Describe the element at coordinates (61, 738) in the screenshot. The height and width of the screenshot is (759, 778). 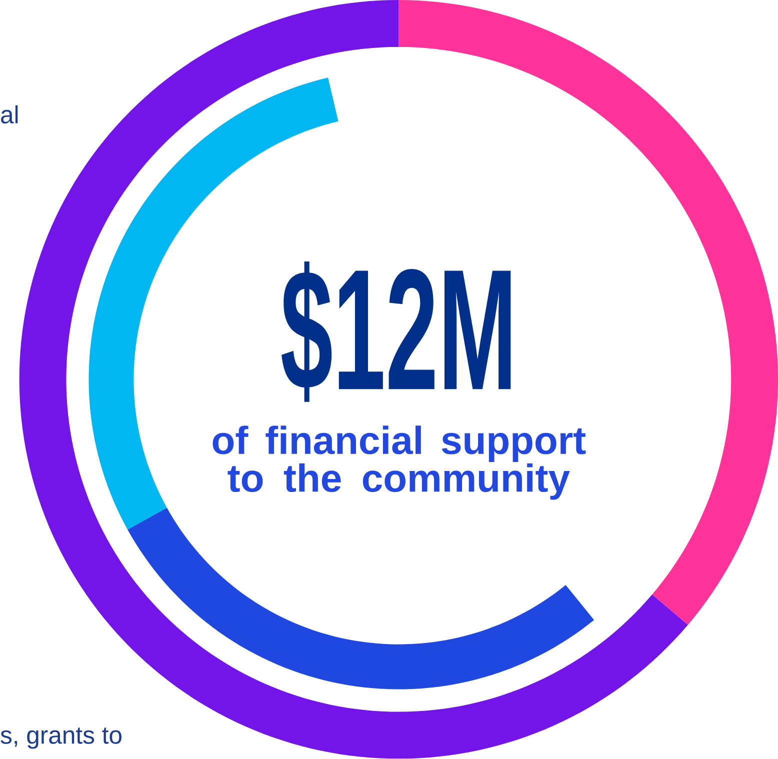
I see `text: s, grants to` at that location.